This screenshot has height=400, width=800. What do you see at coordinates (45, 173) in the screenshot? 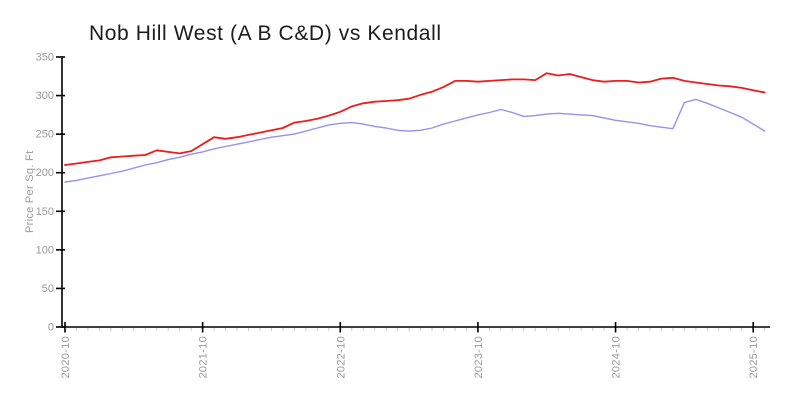
I see `y-tick-label: 200` at bounding box center [45, 173].